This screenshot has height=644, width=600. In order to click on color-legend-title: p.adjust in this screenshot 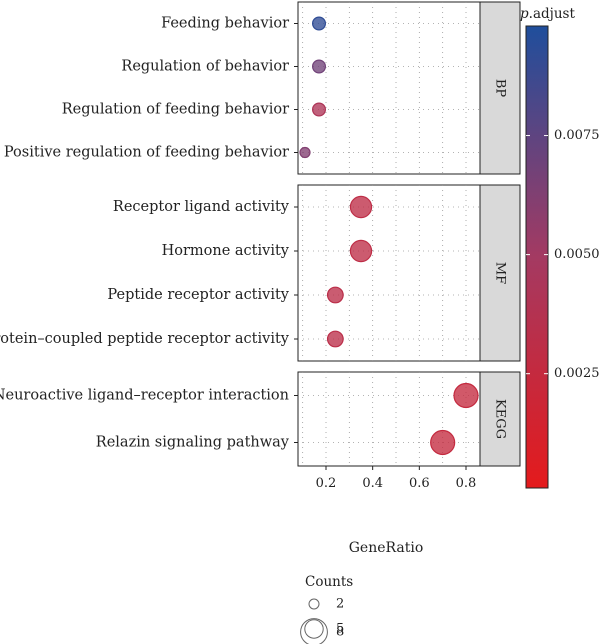, I will do `click(547, 14)`.